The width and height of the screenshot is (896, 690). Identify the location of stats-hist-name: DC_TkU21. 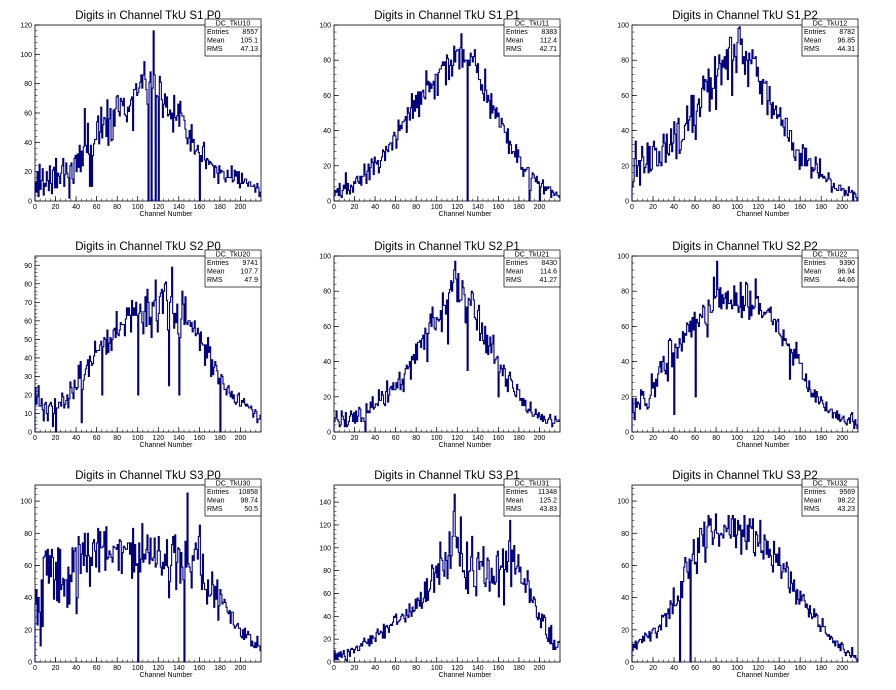
(532, 255).